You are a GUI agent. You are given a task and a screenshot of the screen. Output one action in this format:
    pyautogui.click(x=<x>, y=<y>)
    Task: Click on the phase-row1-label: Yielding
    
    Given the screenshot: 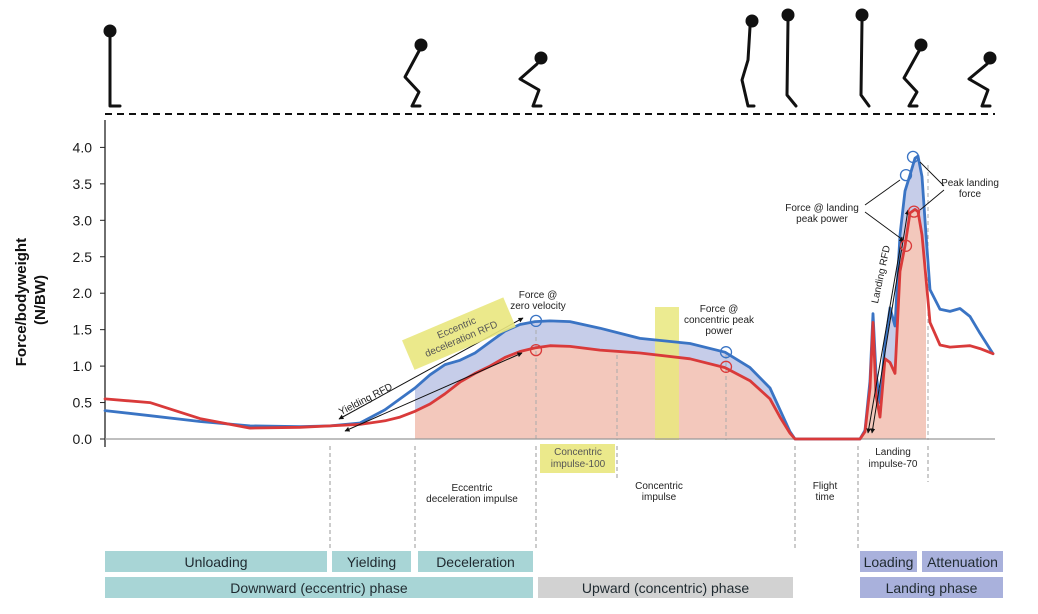 What is the action you would take?
    pyautogui.click(x=371, y=562)
    